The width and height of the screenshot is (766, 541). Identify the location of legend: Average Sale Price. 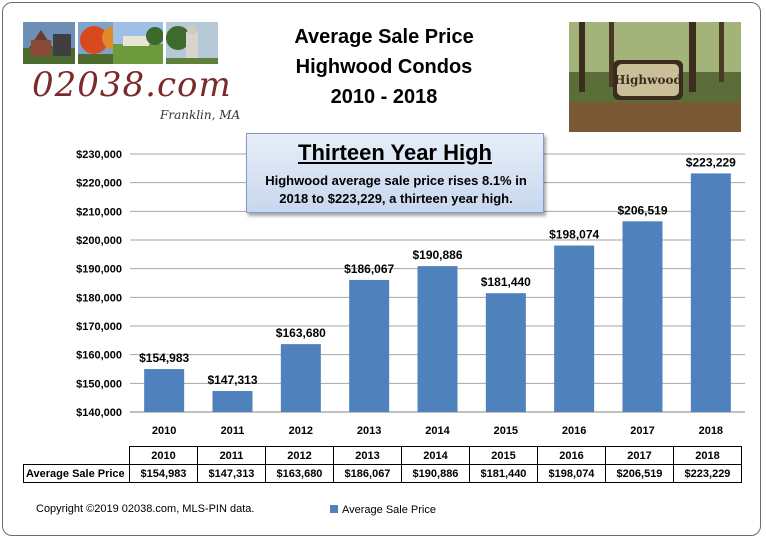
(383, 510).